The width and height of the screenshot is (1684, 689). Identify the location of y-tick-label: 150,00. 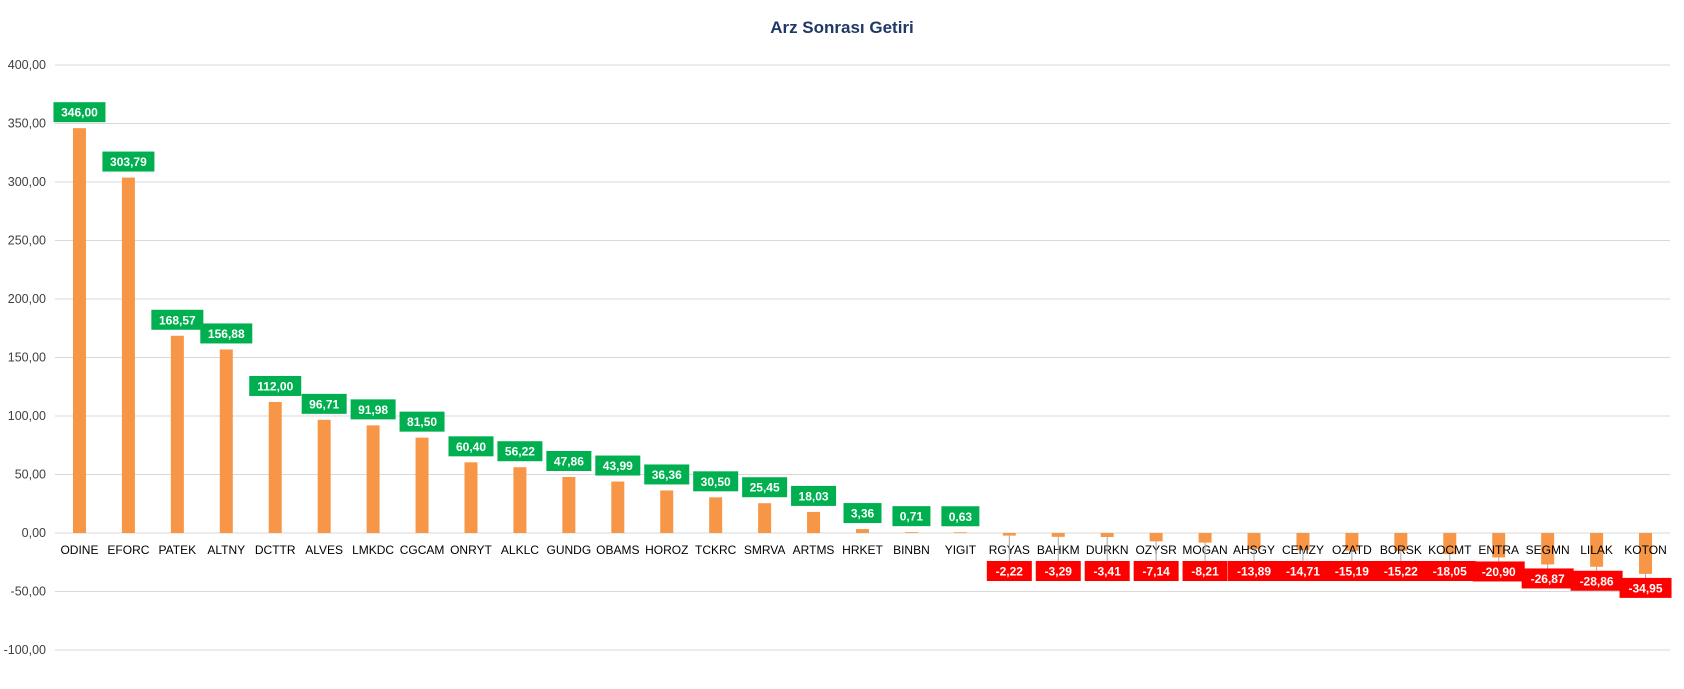
(27, 358).